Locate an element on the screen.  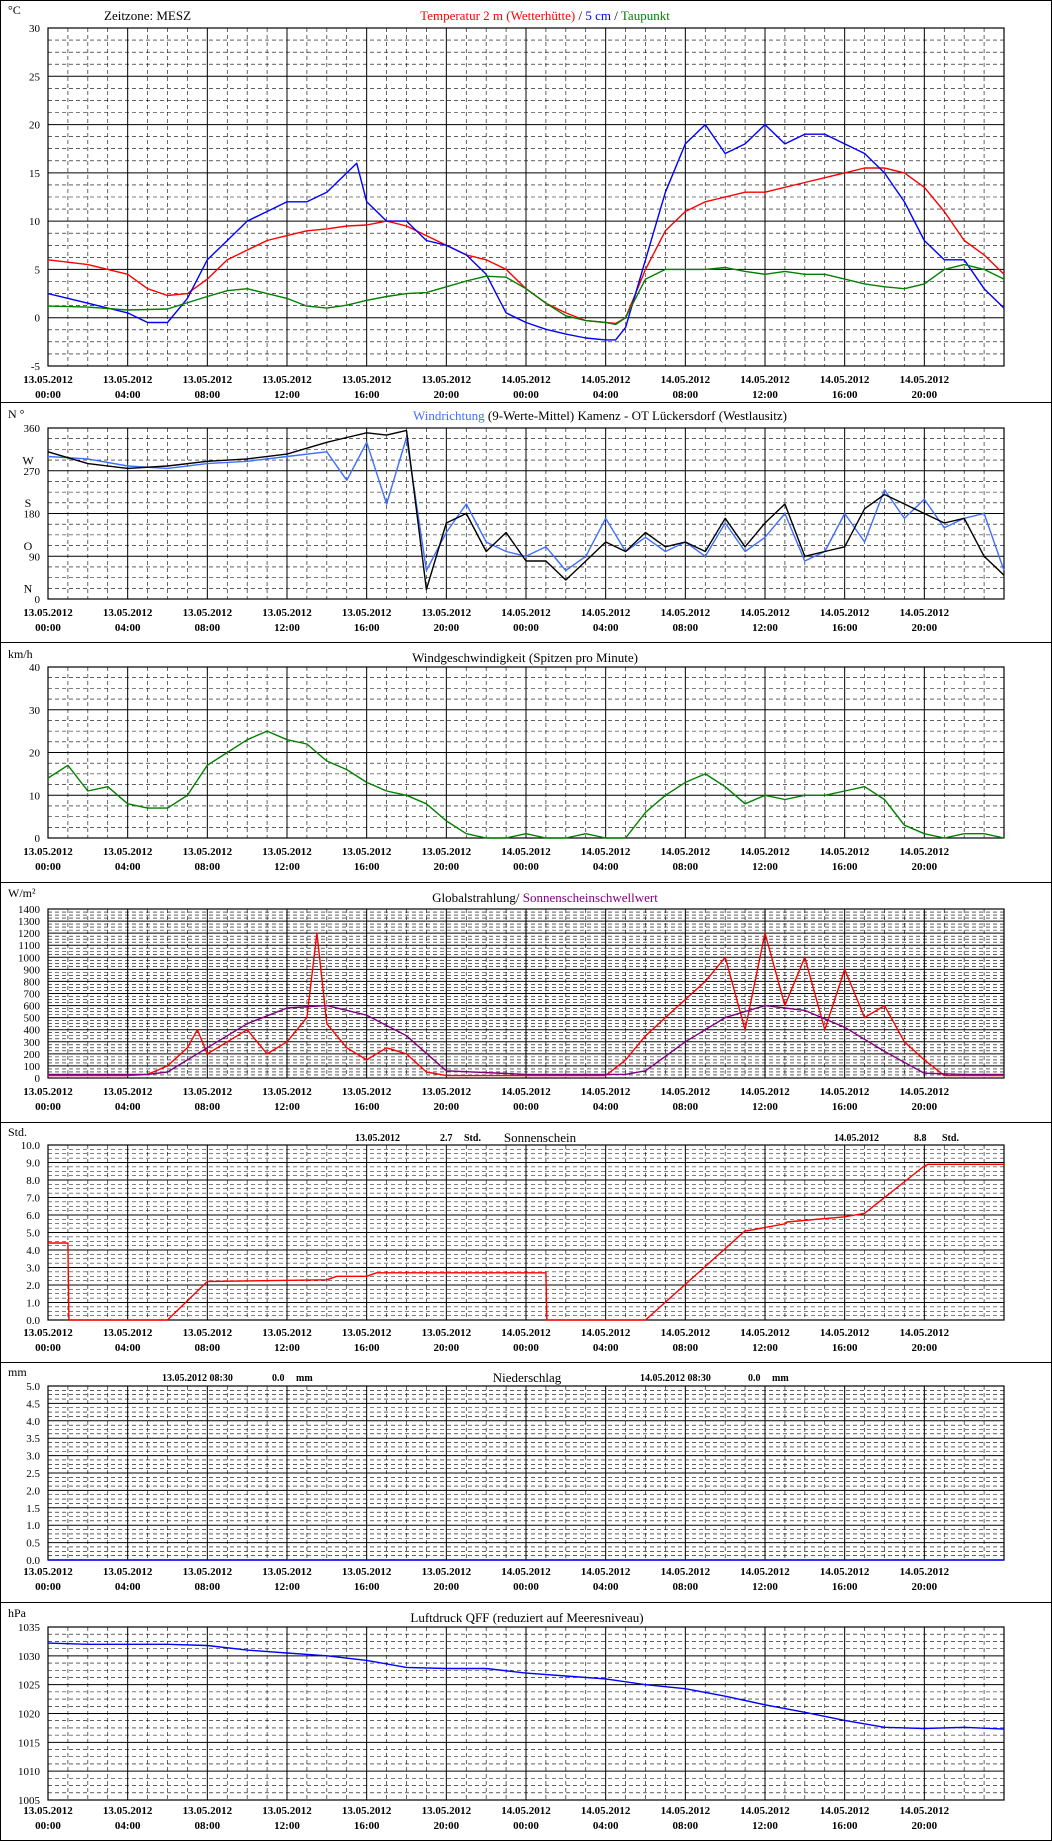
chart-title: Windgeschwindigkeit (Spitzen pro Minute) is located at coordinates (525, 657).